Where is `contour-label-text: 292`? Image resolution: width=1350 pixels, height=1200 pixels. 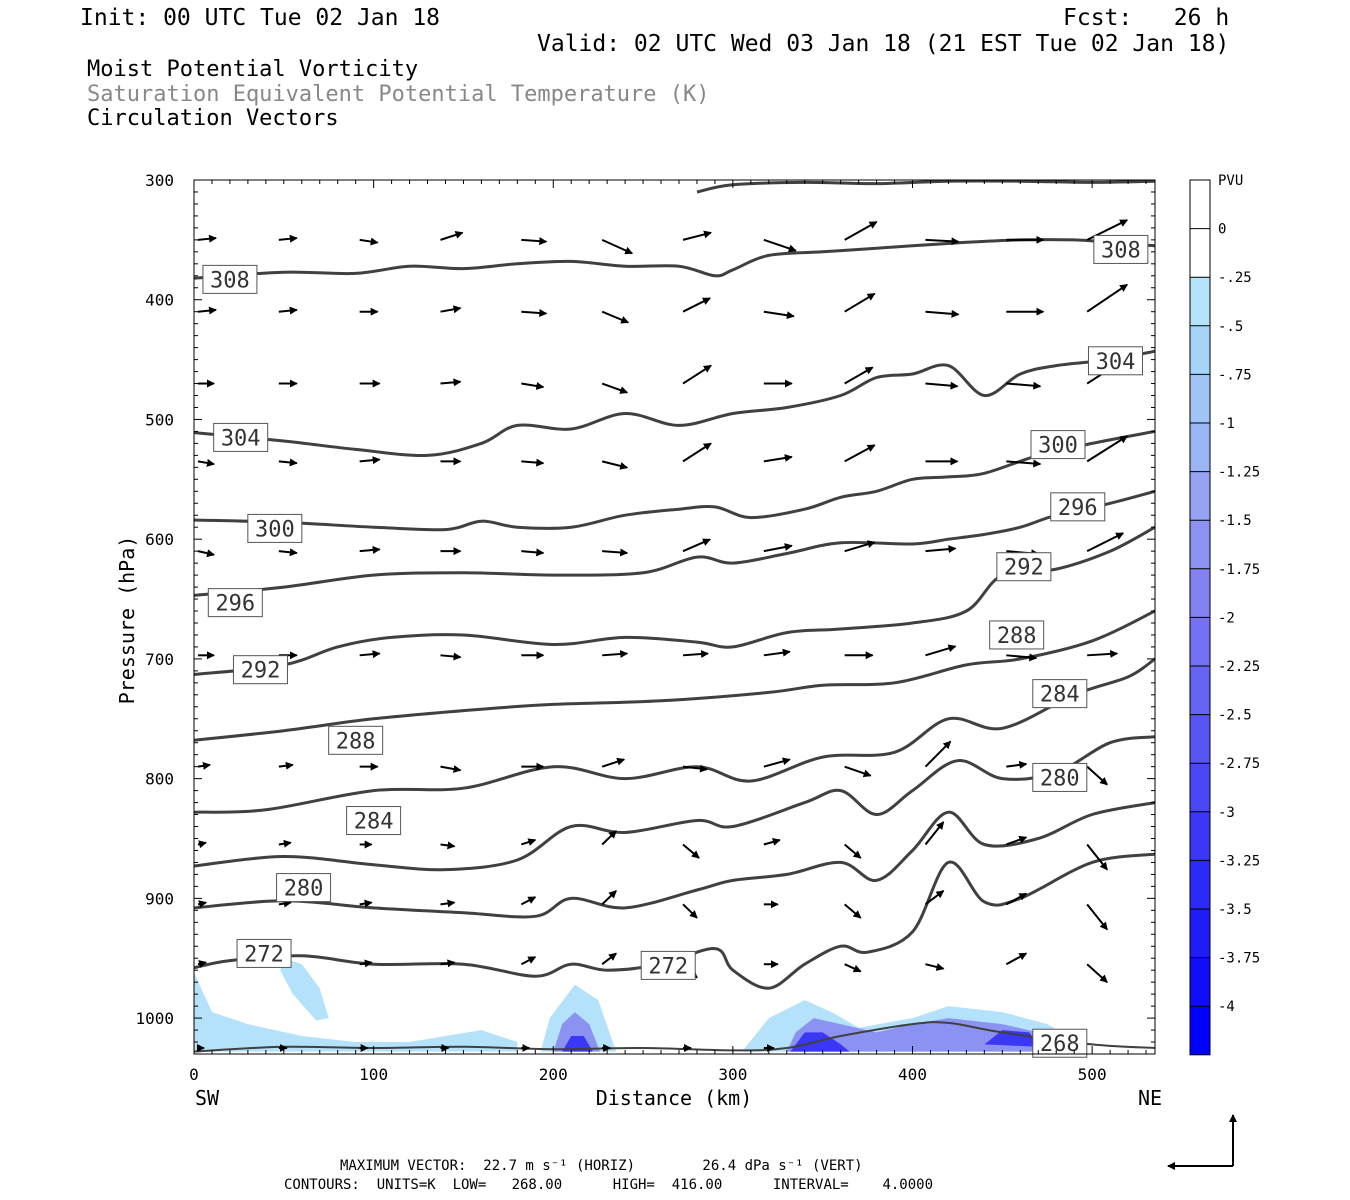 contour-label-text: 292 is located at coordinates (1024, 568).